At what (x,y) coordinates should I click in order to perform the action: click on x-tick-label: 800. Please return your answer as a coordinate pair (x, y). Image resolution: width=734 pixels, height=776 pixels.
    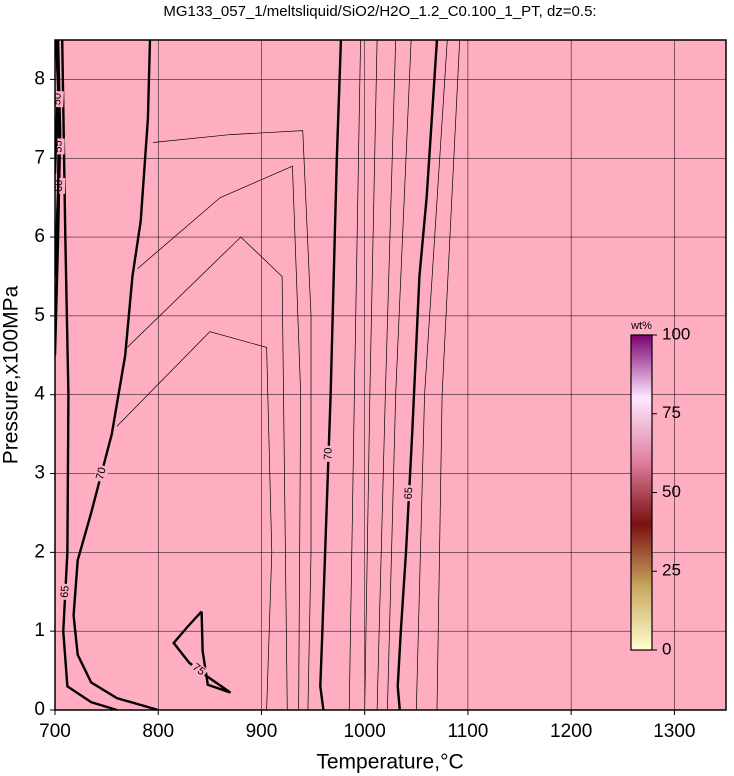
    Looking at the image, I should click on (158, 731).